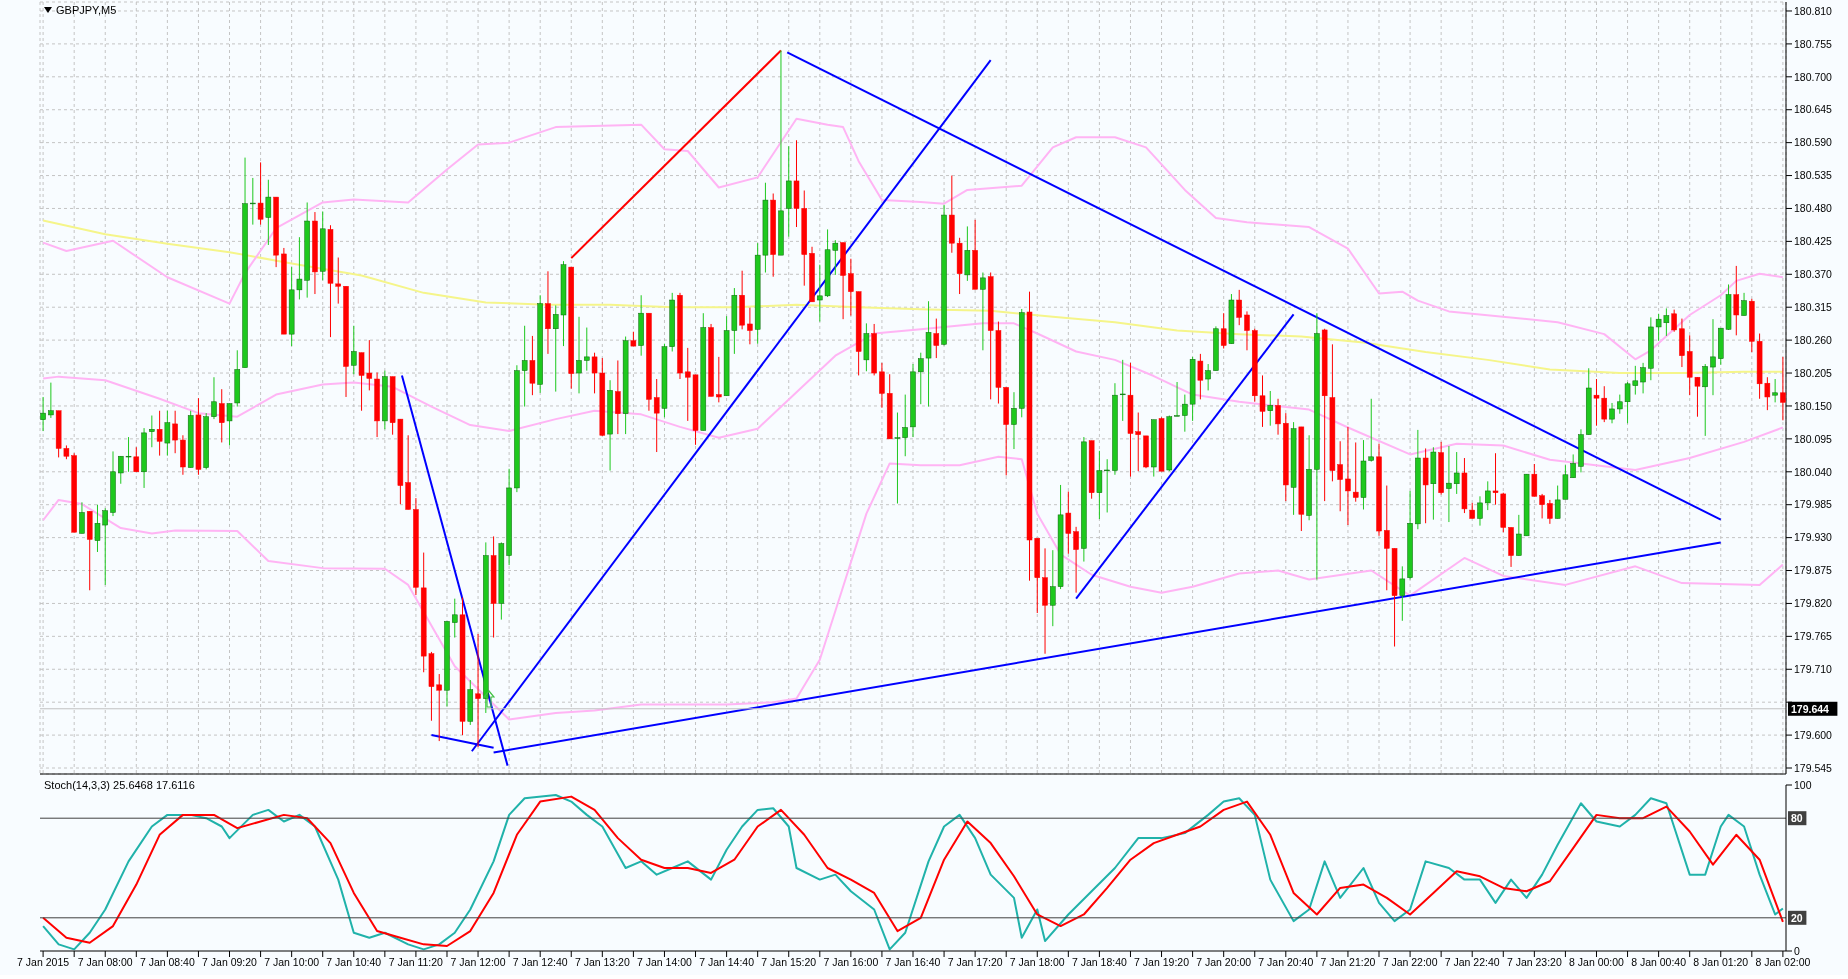  What do you see at coordinates (1813, 76) in the screenshot?
I see `y-tick-label: 180.700` at bounding box center [1813, 76].